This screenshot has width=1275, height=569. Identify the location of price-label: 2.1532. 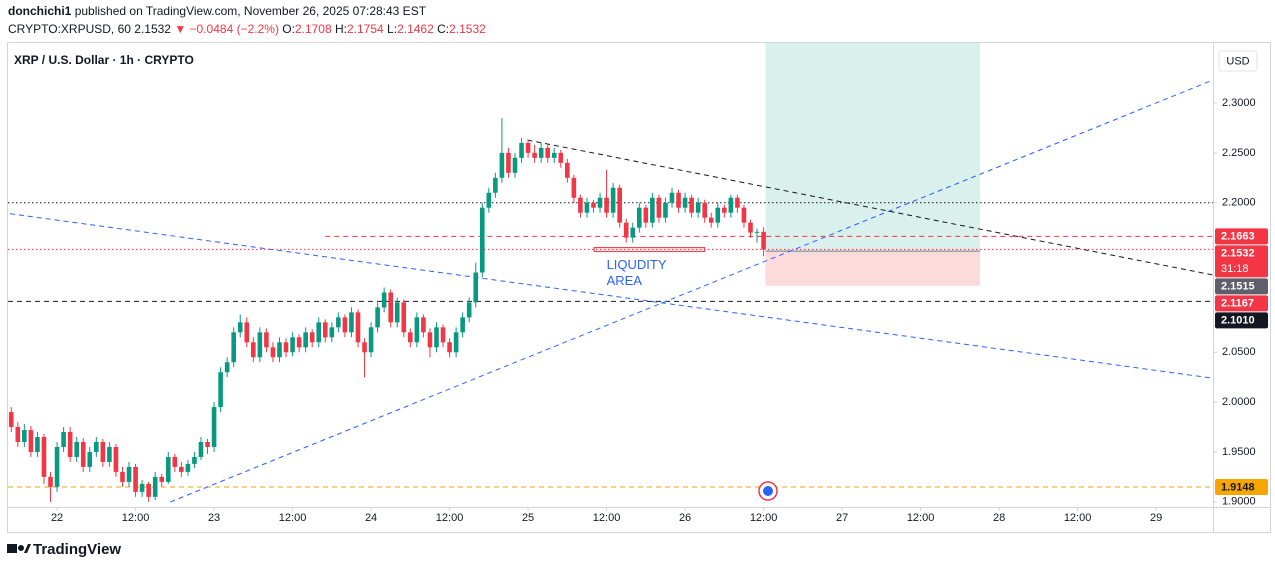
(1238, 254).